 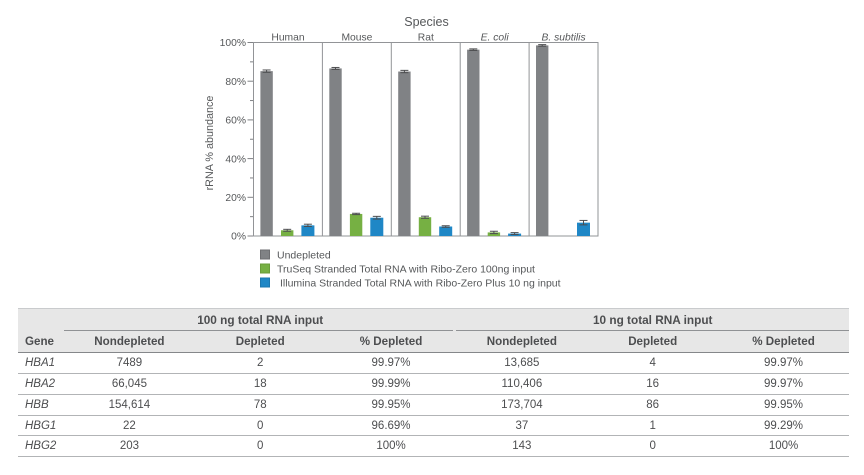 What do you see at coordinates (356, 37) in the screenshot?
I see `svg-text: Mouse` at bounding box center [356, 37].